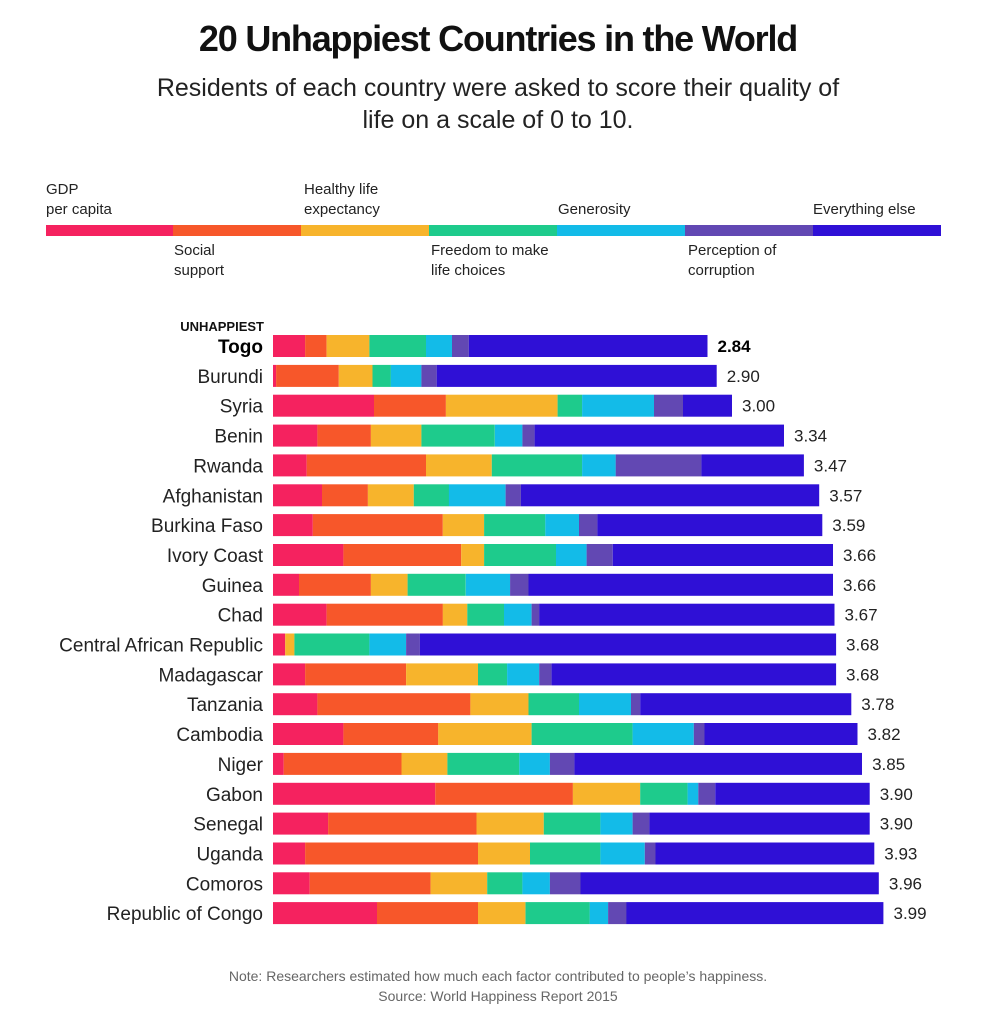  What do you see at coordinates (237, 230) in the screenshot?
I see `legend-swatch-social` at bounding box center [237, 230].